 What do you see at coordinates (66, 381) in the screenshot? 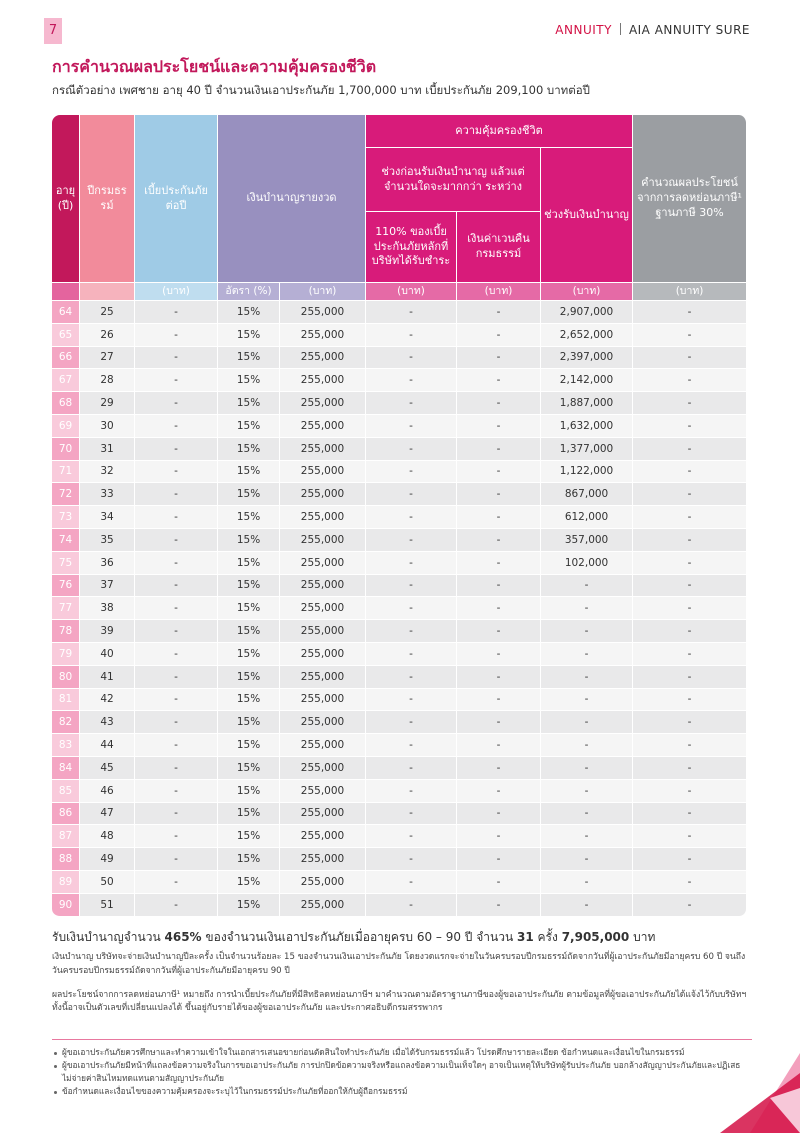
I see `age-cell: 67` at bounding box center [66, 381].